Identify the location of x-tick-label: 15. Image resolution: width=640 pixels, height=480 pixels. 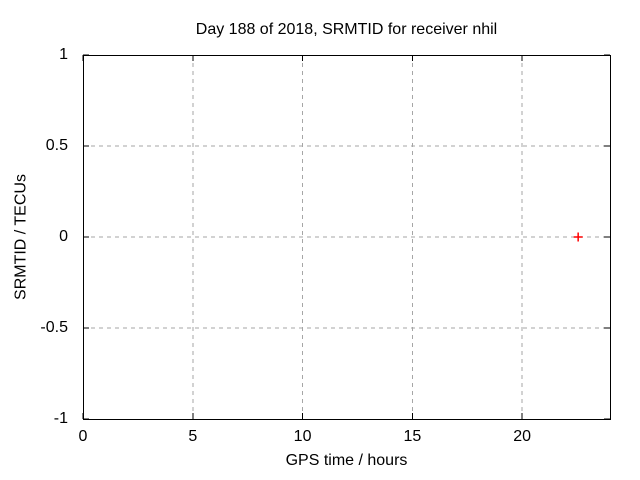
(412, 436).